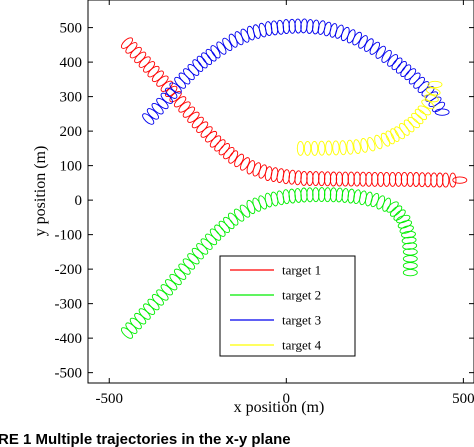 This screenshot has height=447, width=474. What do you see at coordinates (275, 320) in the screenshot?
I see `legend-entry: target 3` at bounding box center [275, 320].